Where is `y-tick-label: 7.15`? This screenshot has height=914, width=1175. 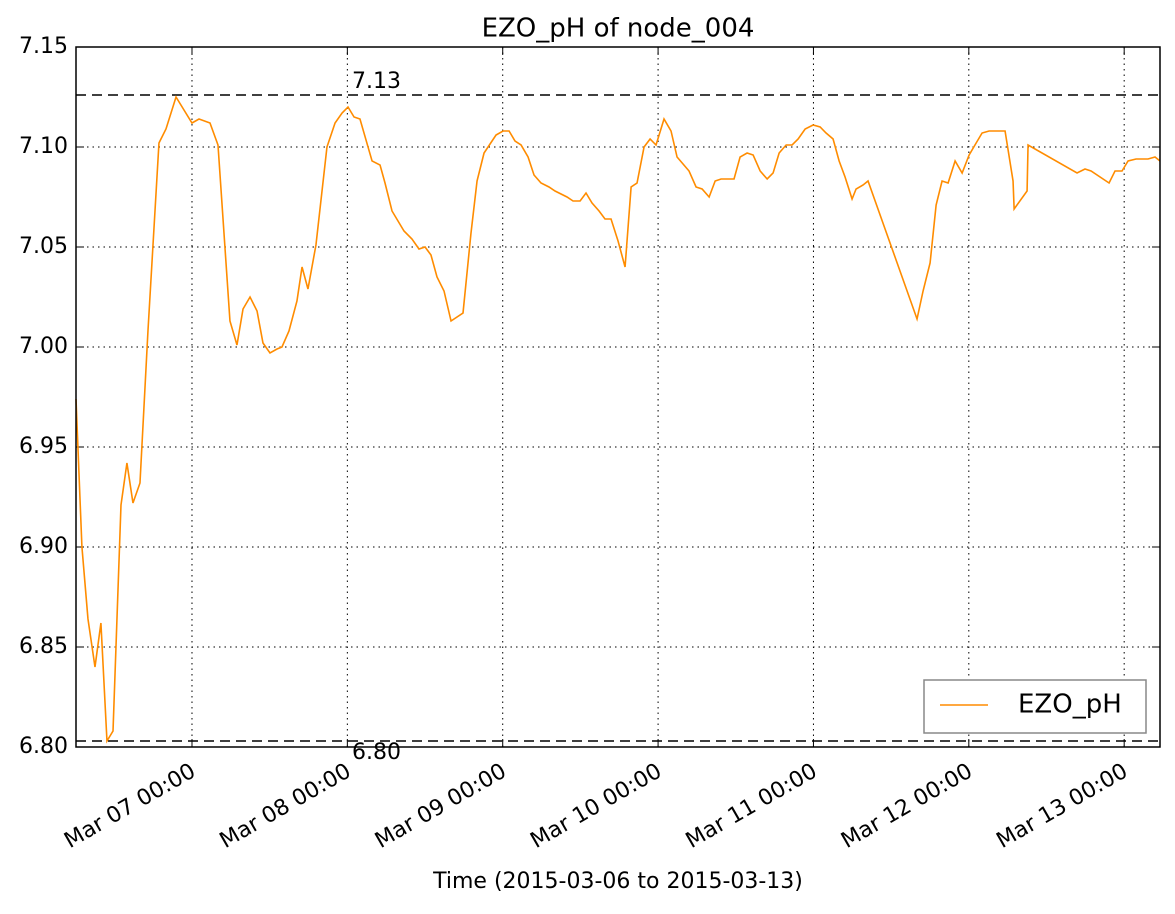
y-tick-label: 7.15 is located at coordinates (43, 46).